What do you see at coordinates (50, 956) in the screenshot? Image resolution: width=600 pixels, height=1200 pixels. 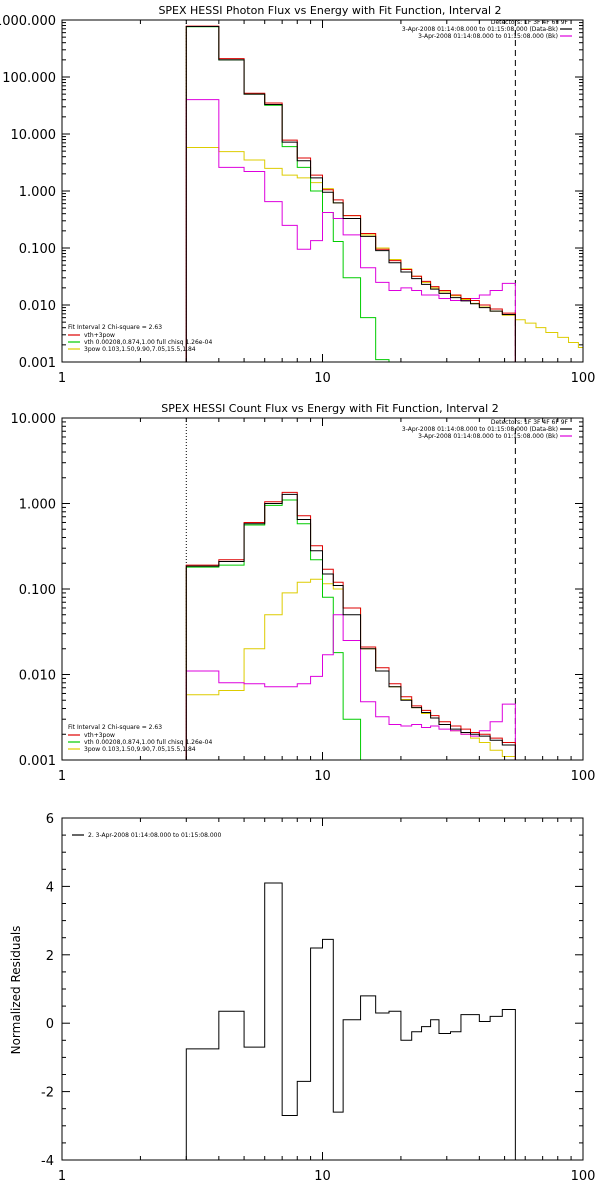 I see `y-tick-label: 2` at bounding box center [50, 956].